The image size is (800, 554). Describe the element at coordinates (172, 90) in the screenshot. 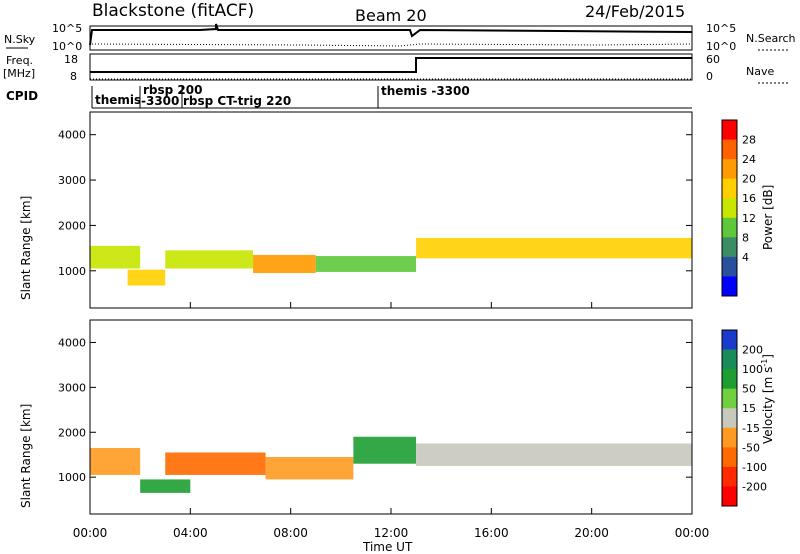

I see `cpid-program-2: rbsp 200` at that location.